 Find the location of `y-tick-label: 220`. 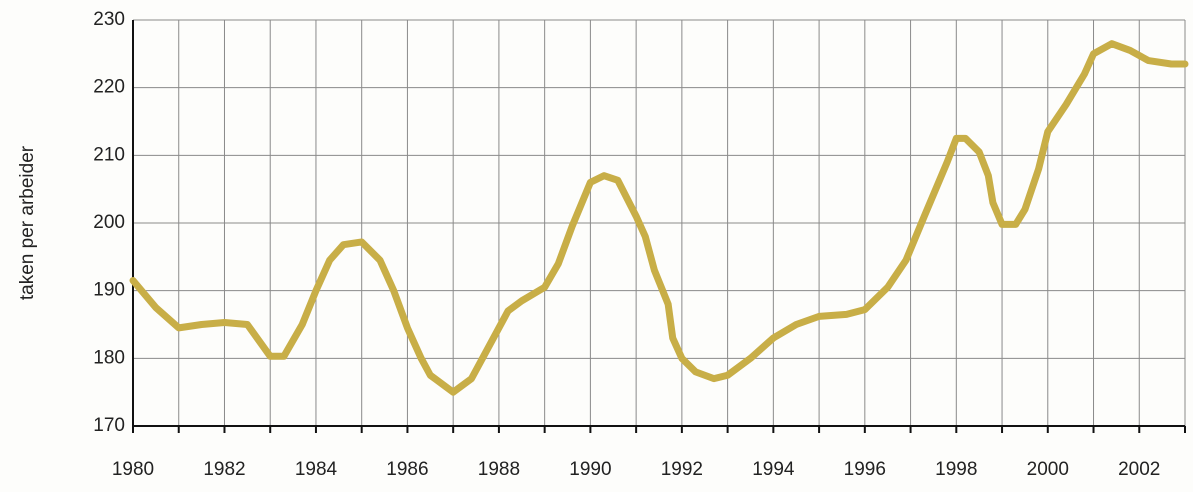

y-tick-label: 220 is located at coordinates (109, 87).